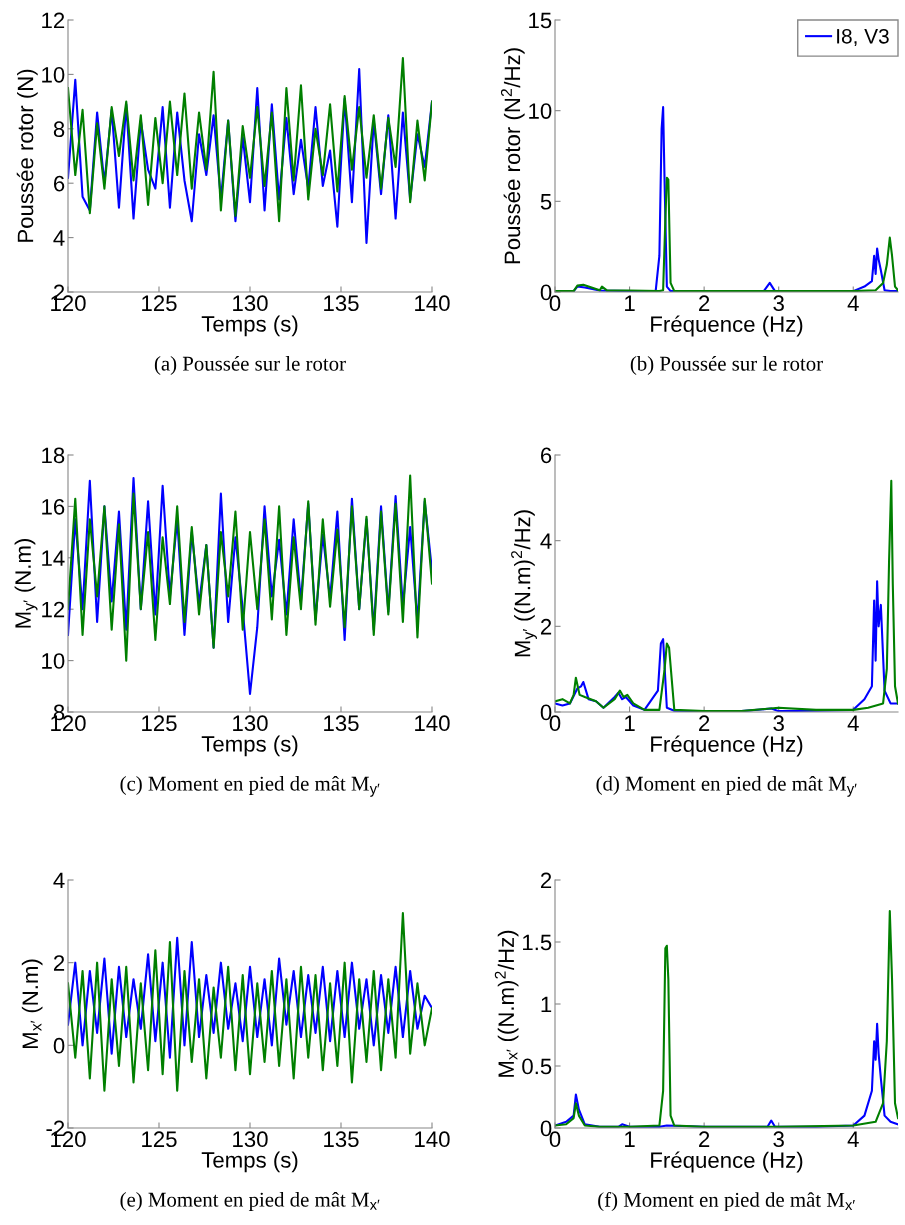  What do you see at coordinates (250, 1201) in the screenshot?
I see `text: (e) Moment en pied de mât M$_{x′}$` at bounding box center [250, 1201].